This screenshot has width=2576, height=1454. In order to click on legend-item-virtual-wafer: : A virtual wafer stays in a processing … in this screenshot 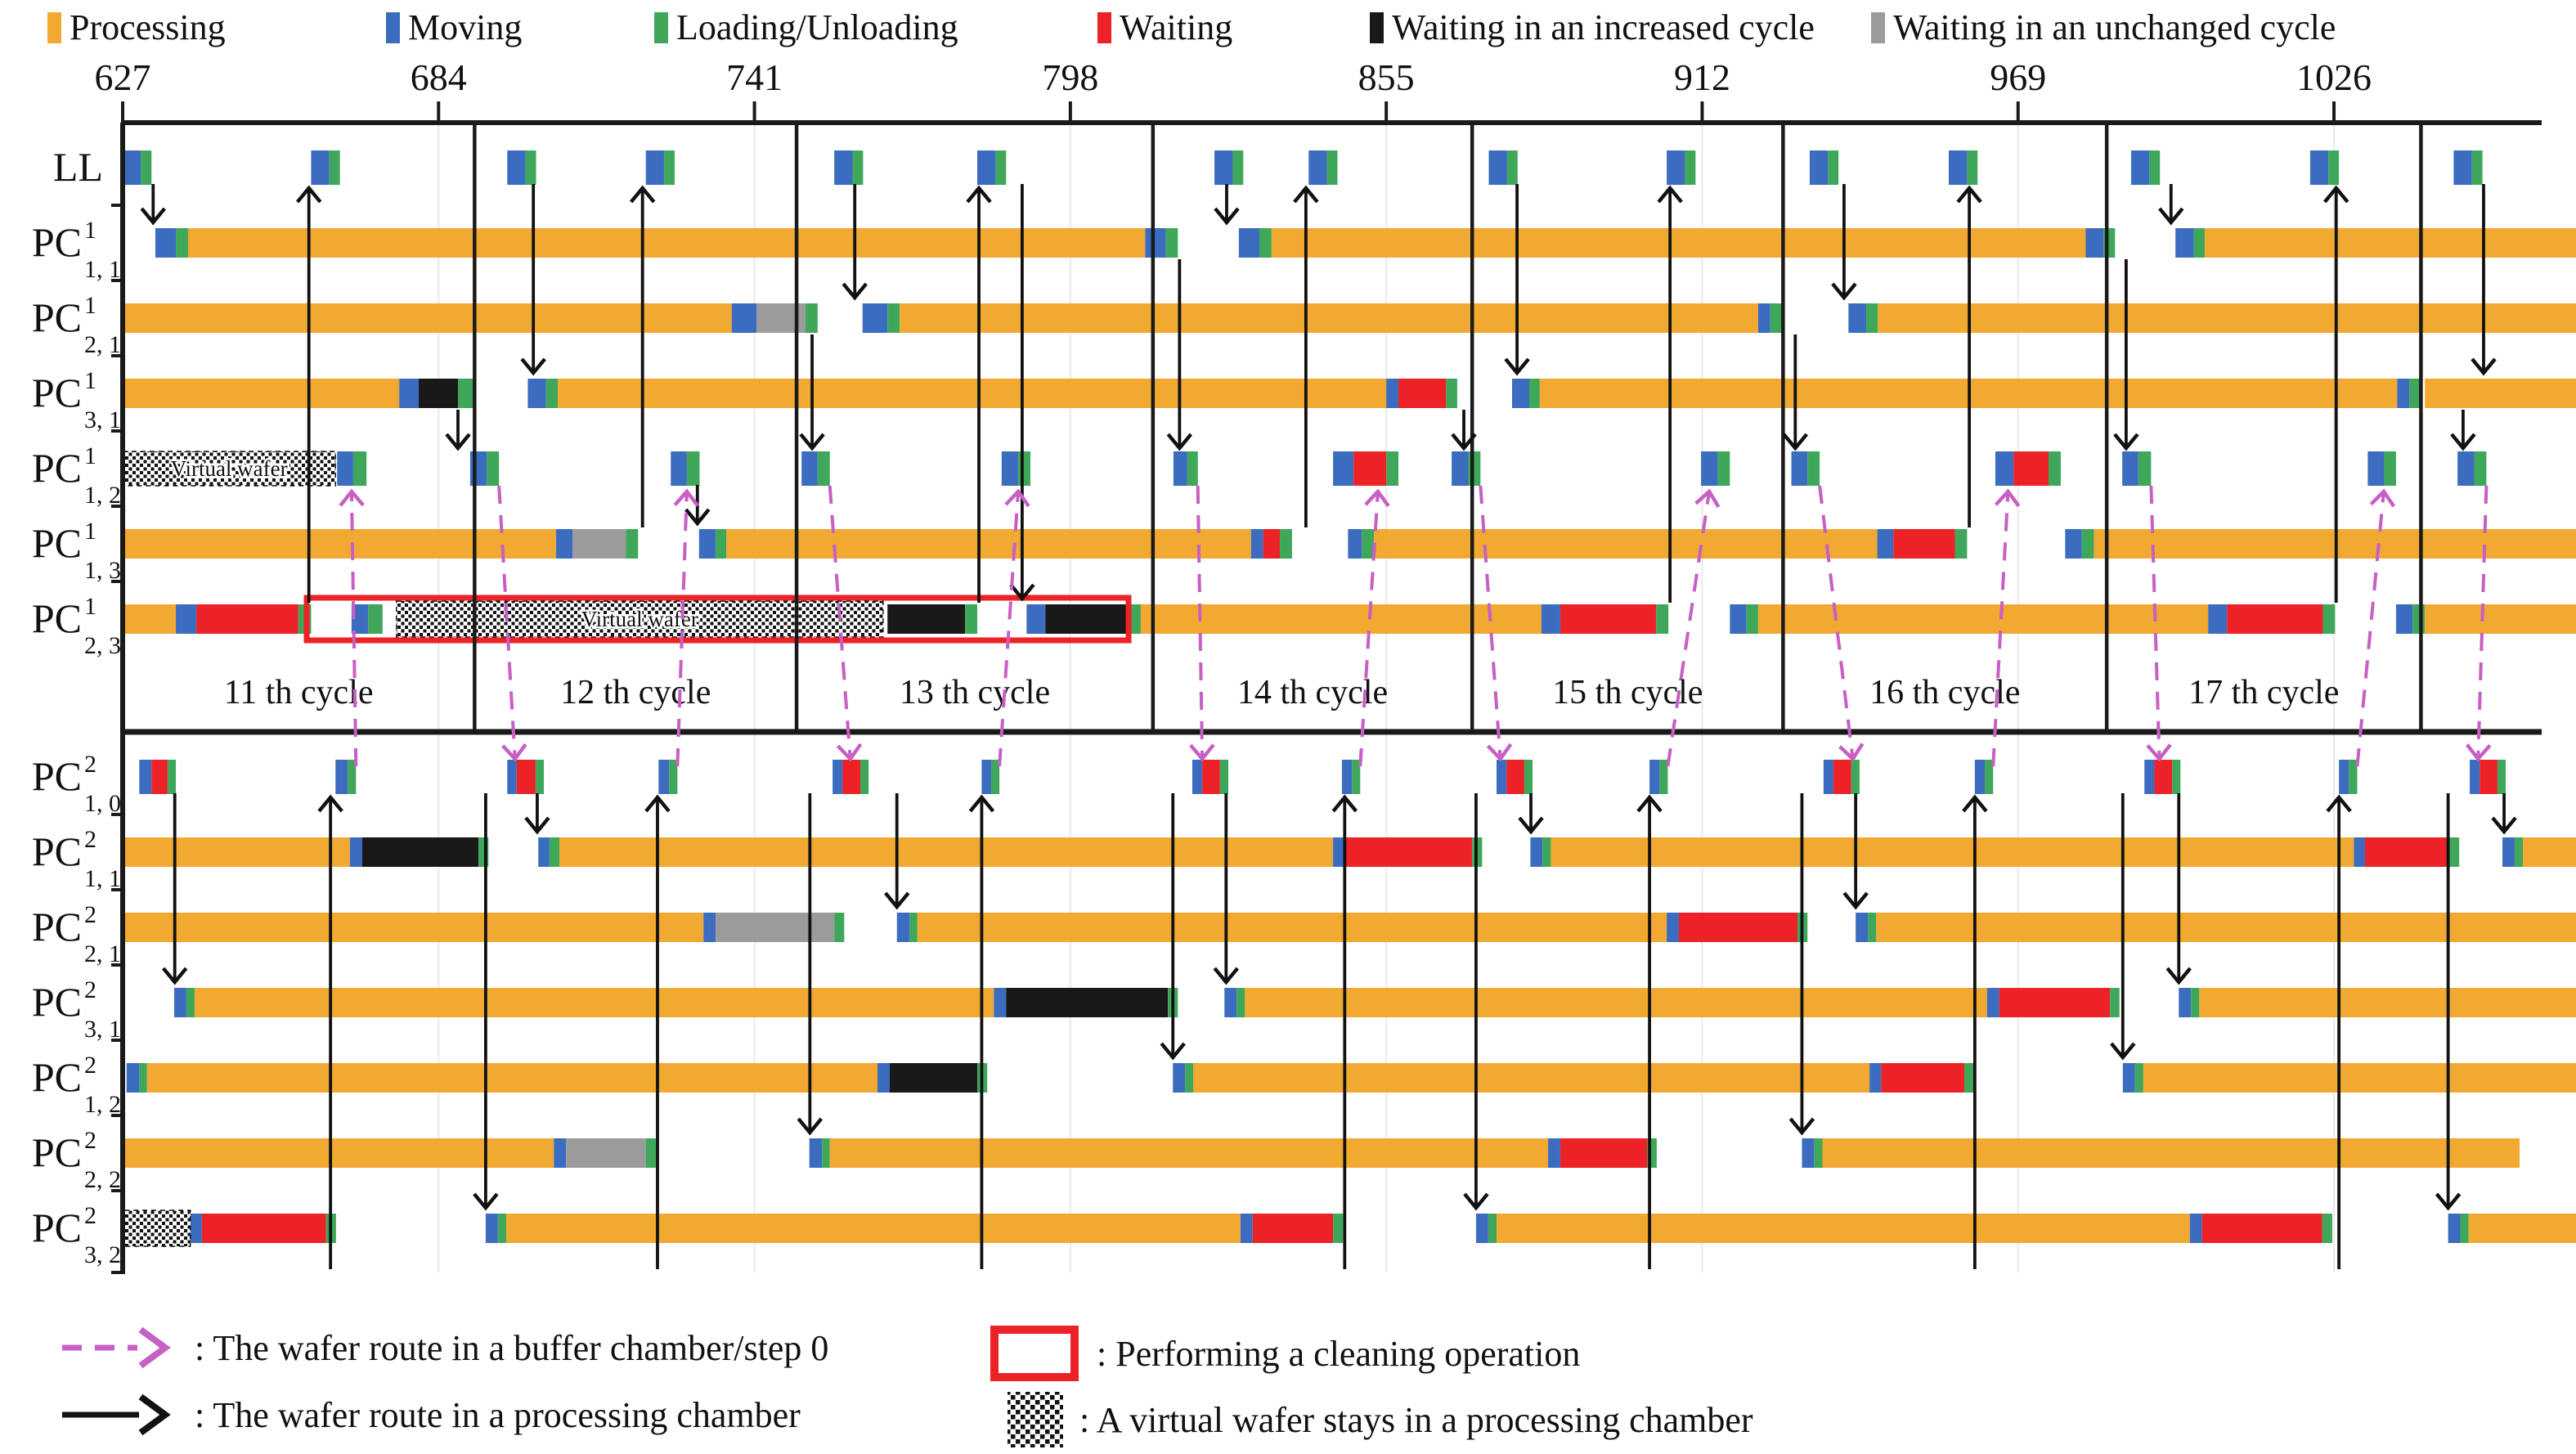, I will do `click(1379, 1419)`.